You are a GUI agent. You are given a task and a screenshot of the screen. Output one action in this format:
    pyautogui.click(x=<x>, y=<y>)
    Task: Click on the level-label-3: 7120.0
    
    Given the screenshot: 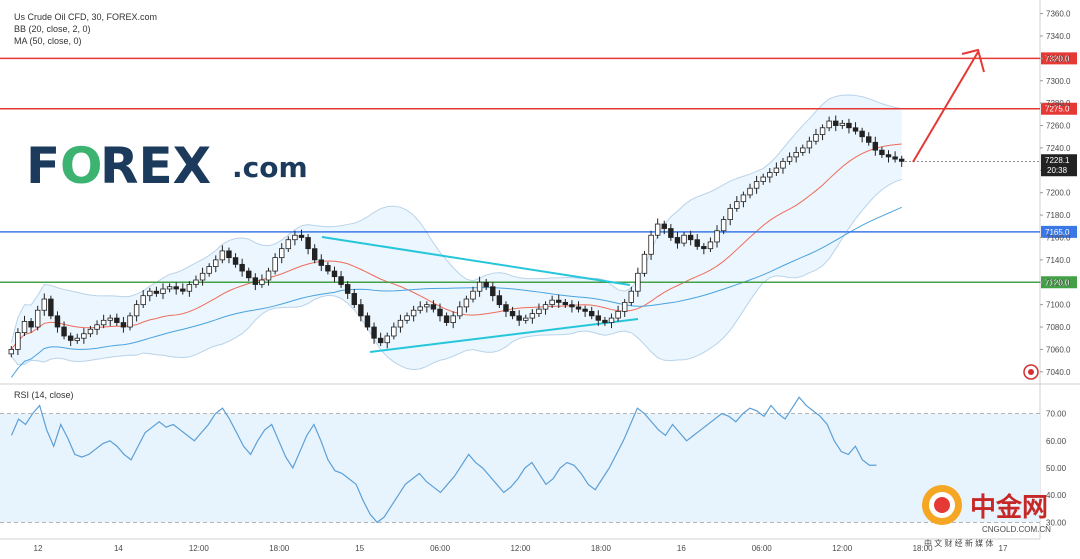 What is the action you would take?
    pyautogui.click(x=1057, y=282)
    